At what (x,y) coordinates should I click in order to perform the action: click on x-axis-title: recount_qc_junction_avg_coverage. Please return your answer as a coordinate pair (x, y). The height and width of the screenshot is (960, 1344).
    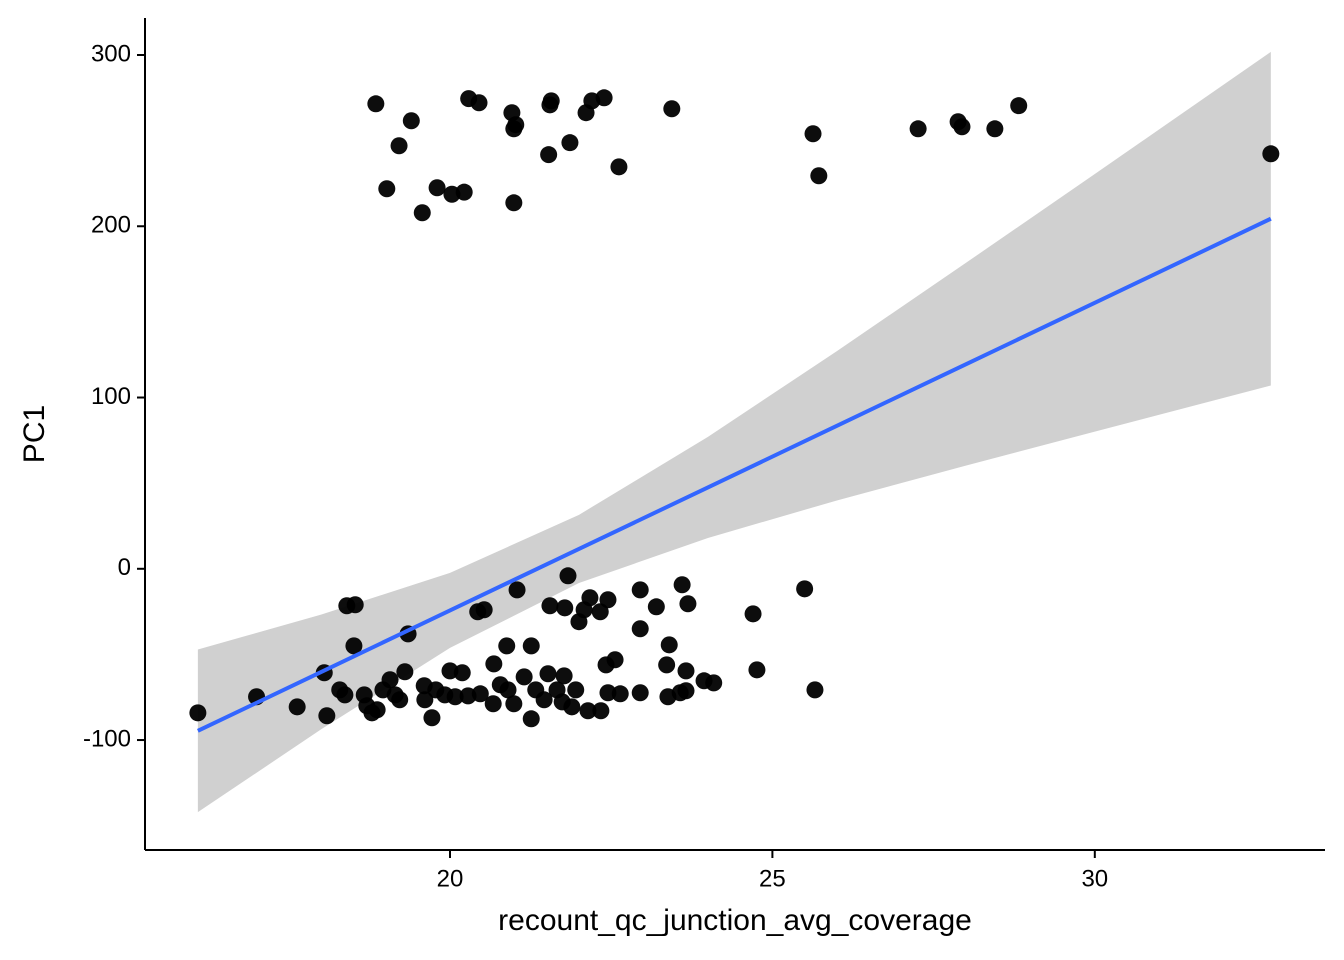
    Looking at the image, I should click on (735, 920).